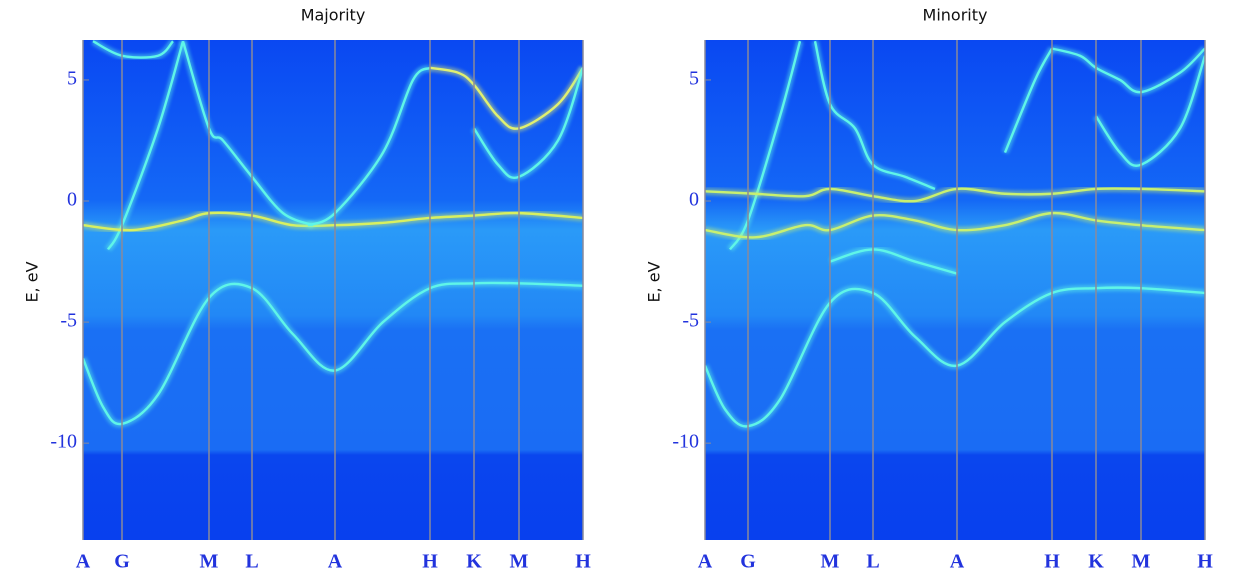  Describe the element at coordinates (333, 15) in the screenshot. I see `chart-title: Majority` at that location.